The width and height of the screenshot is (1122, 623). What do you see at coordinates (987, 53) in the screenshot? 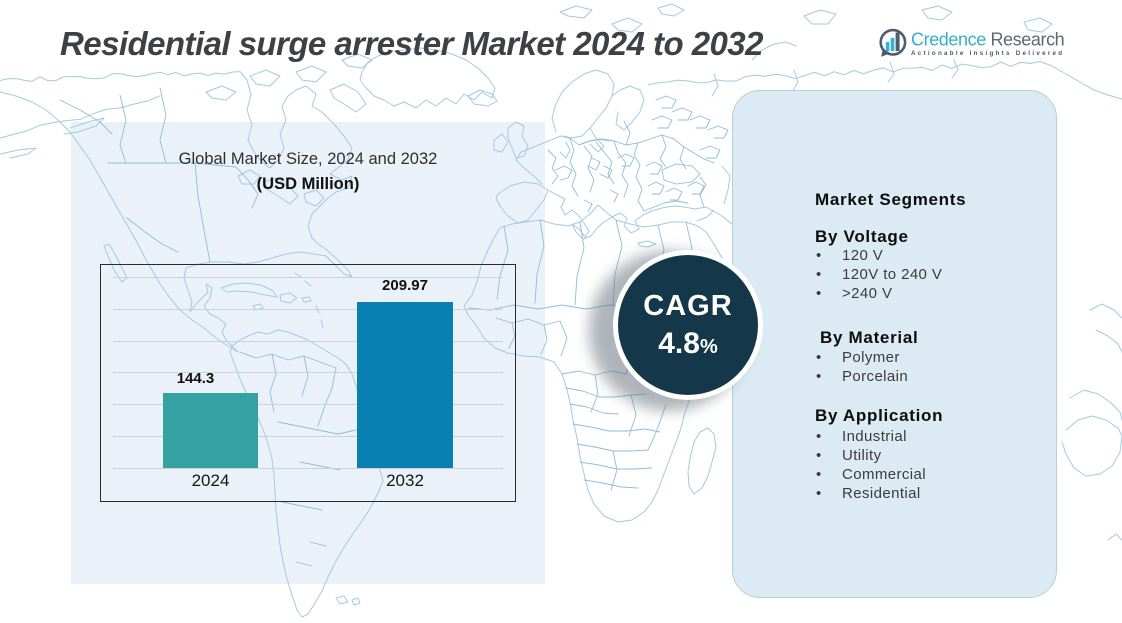
I see `svg-text: Actionable Insights Delivered` at bounding box center [987, 53].